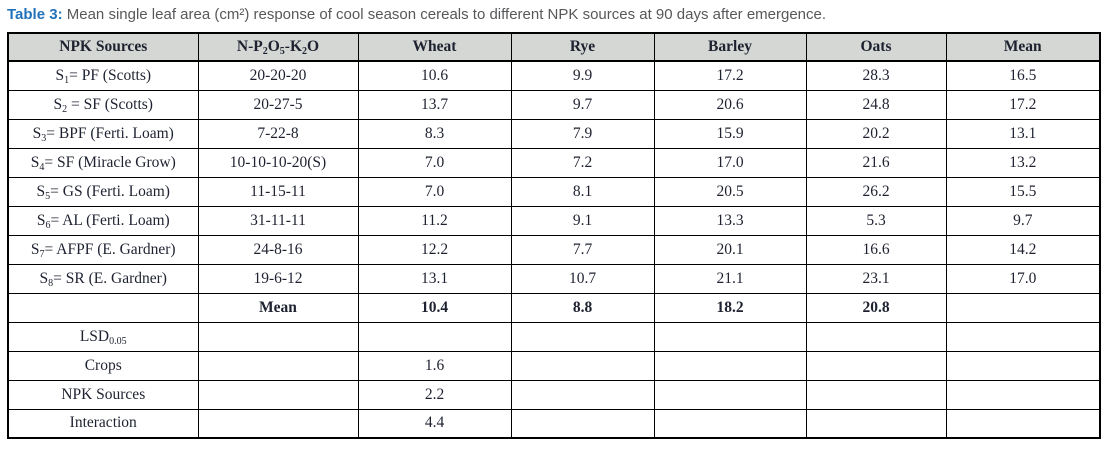 This screenshot has width=1106, height=475. What do you see at coordinates (582, 47) in the screenshot?
I see `col-header-rye: Rye` at bounding box center [582, 47].